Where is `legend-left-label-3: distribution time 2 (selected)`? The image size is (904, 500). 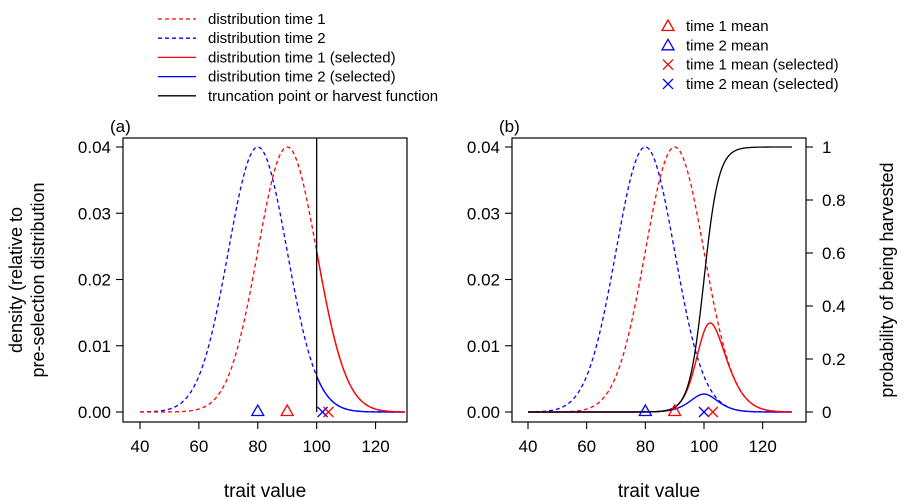 legend-left-label-3: distribution time 2 (selected) is located at coordinates (302, 77).